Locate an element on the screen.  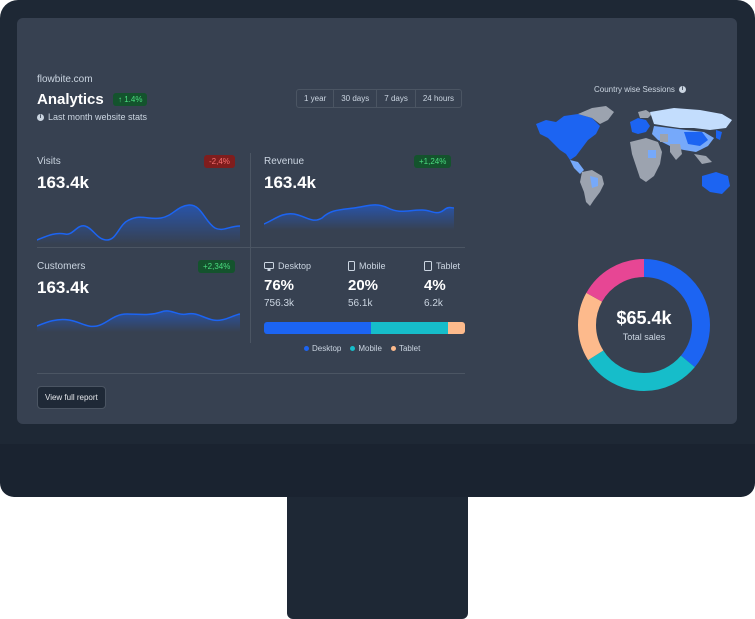
time-range-selector: 1 year 30 days 7 days 24 hours is located at coordinates (379, 98).